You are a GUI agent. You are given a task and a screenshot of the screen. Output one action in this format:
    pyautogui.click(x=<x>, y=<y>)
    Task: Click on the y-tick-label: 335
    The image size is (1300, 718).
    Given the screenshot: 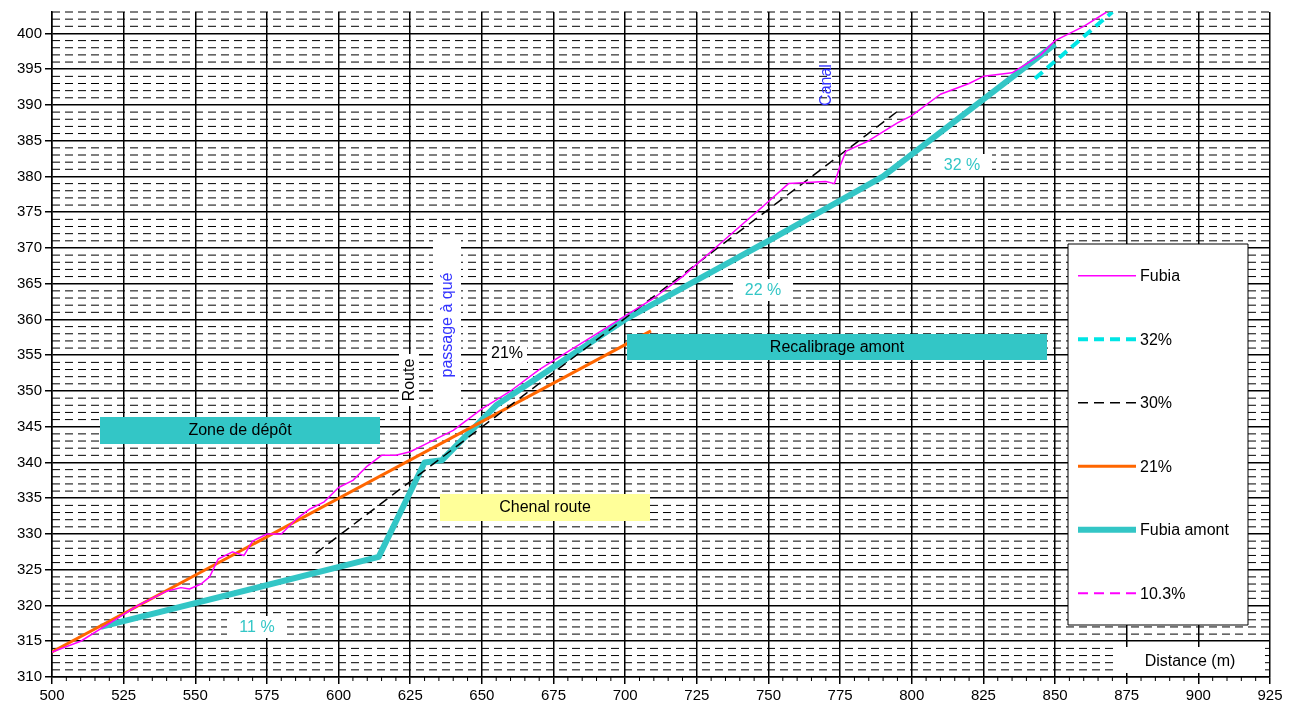 What is the action you would take?
    pyautogui.click(x=29, y=497)
    